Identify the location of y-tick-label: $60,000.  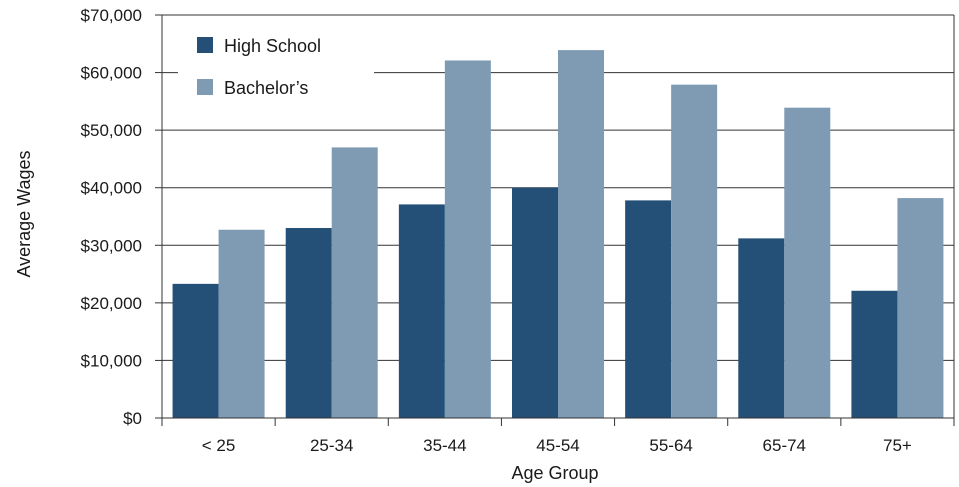
(111, 73).